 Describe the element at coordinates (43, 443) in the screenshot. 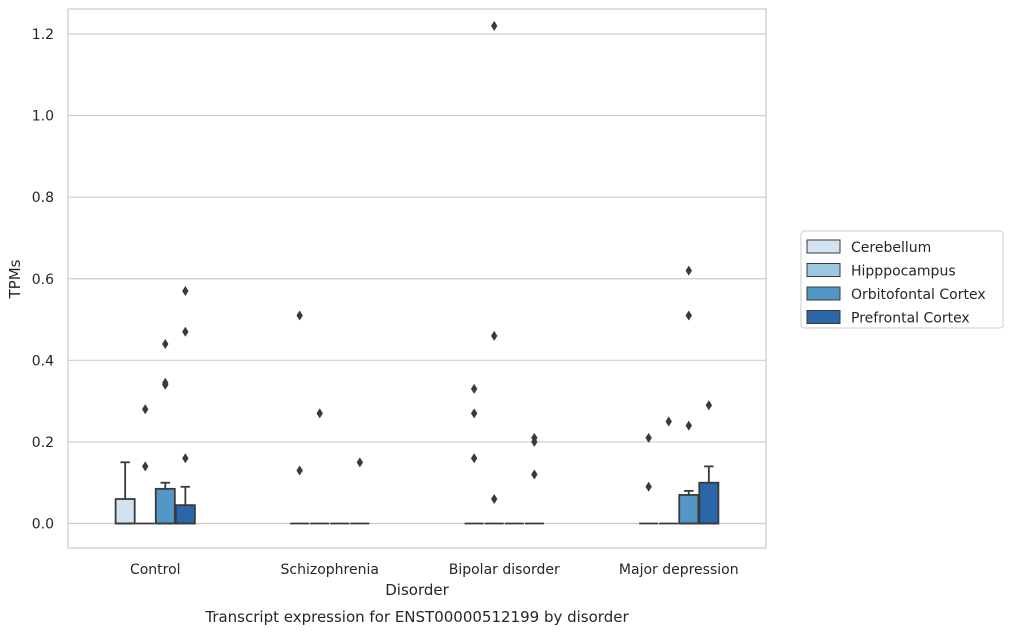

I see `y-tick-label: 0.2` at that location.